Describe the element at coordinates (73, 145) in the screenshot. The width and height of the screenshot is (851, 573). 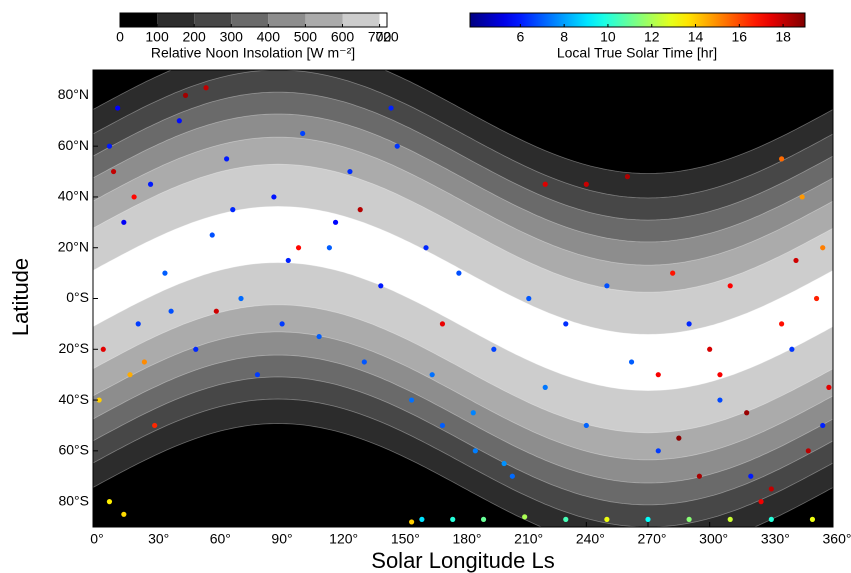
I see `y-tick-label: 60°N` at that location.